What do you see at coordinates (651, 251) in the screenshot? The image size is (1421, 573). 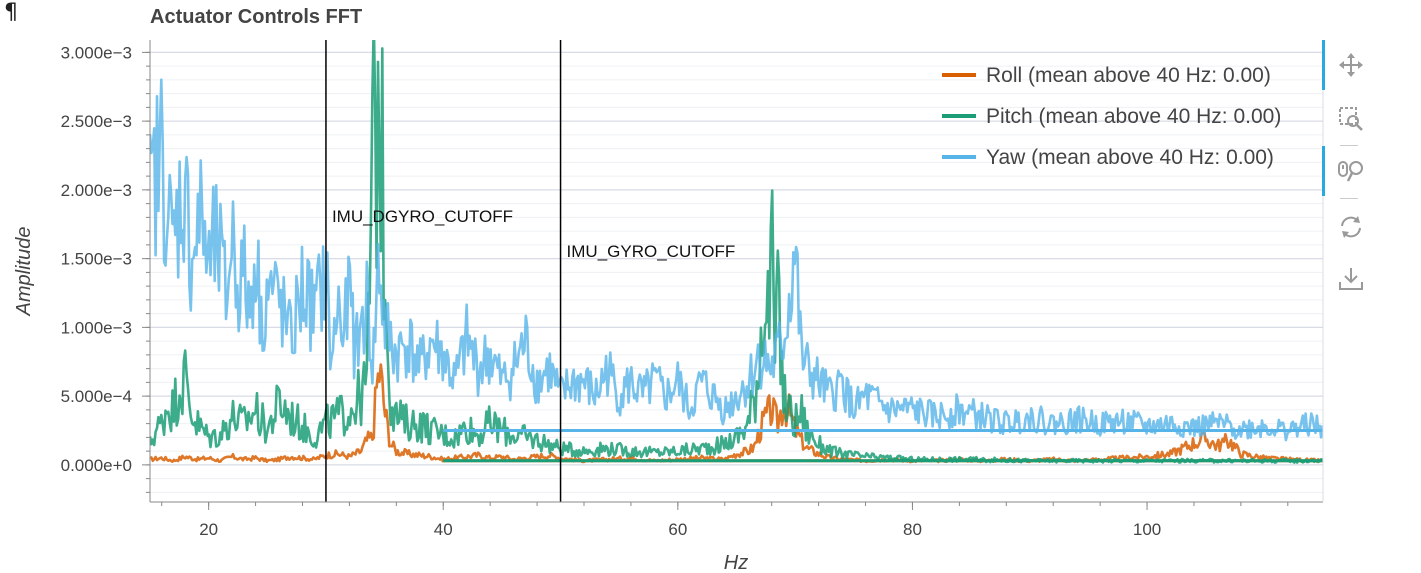 I see `annotation-label: IMU_GYRO_CUTOFF` at bounding box center [651, 251].